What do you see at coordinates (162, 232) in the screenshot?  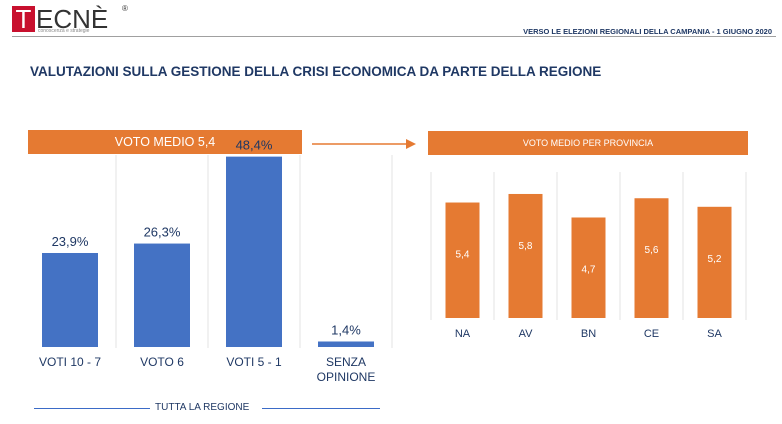 I see `bar-value-label: 26,3%` at bounding box center [162, 232].